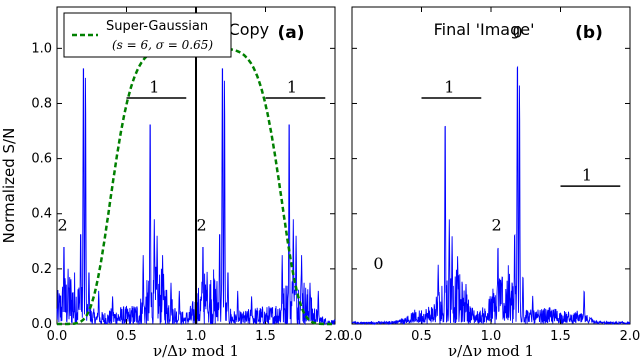  I want to click on panel-b-xtick-label: 1.5, so click(560, 336).